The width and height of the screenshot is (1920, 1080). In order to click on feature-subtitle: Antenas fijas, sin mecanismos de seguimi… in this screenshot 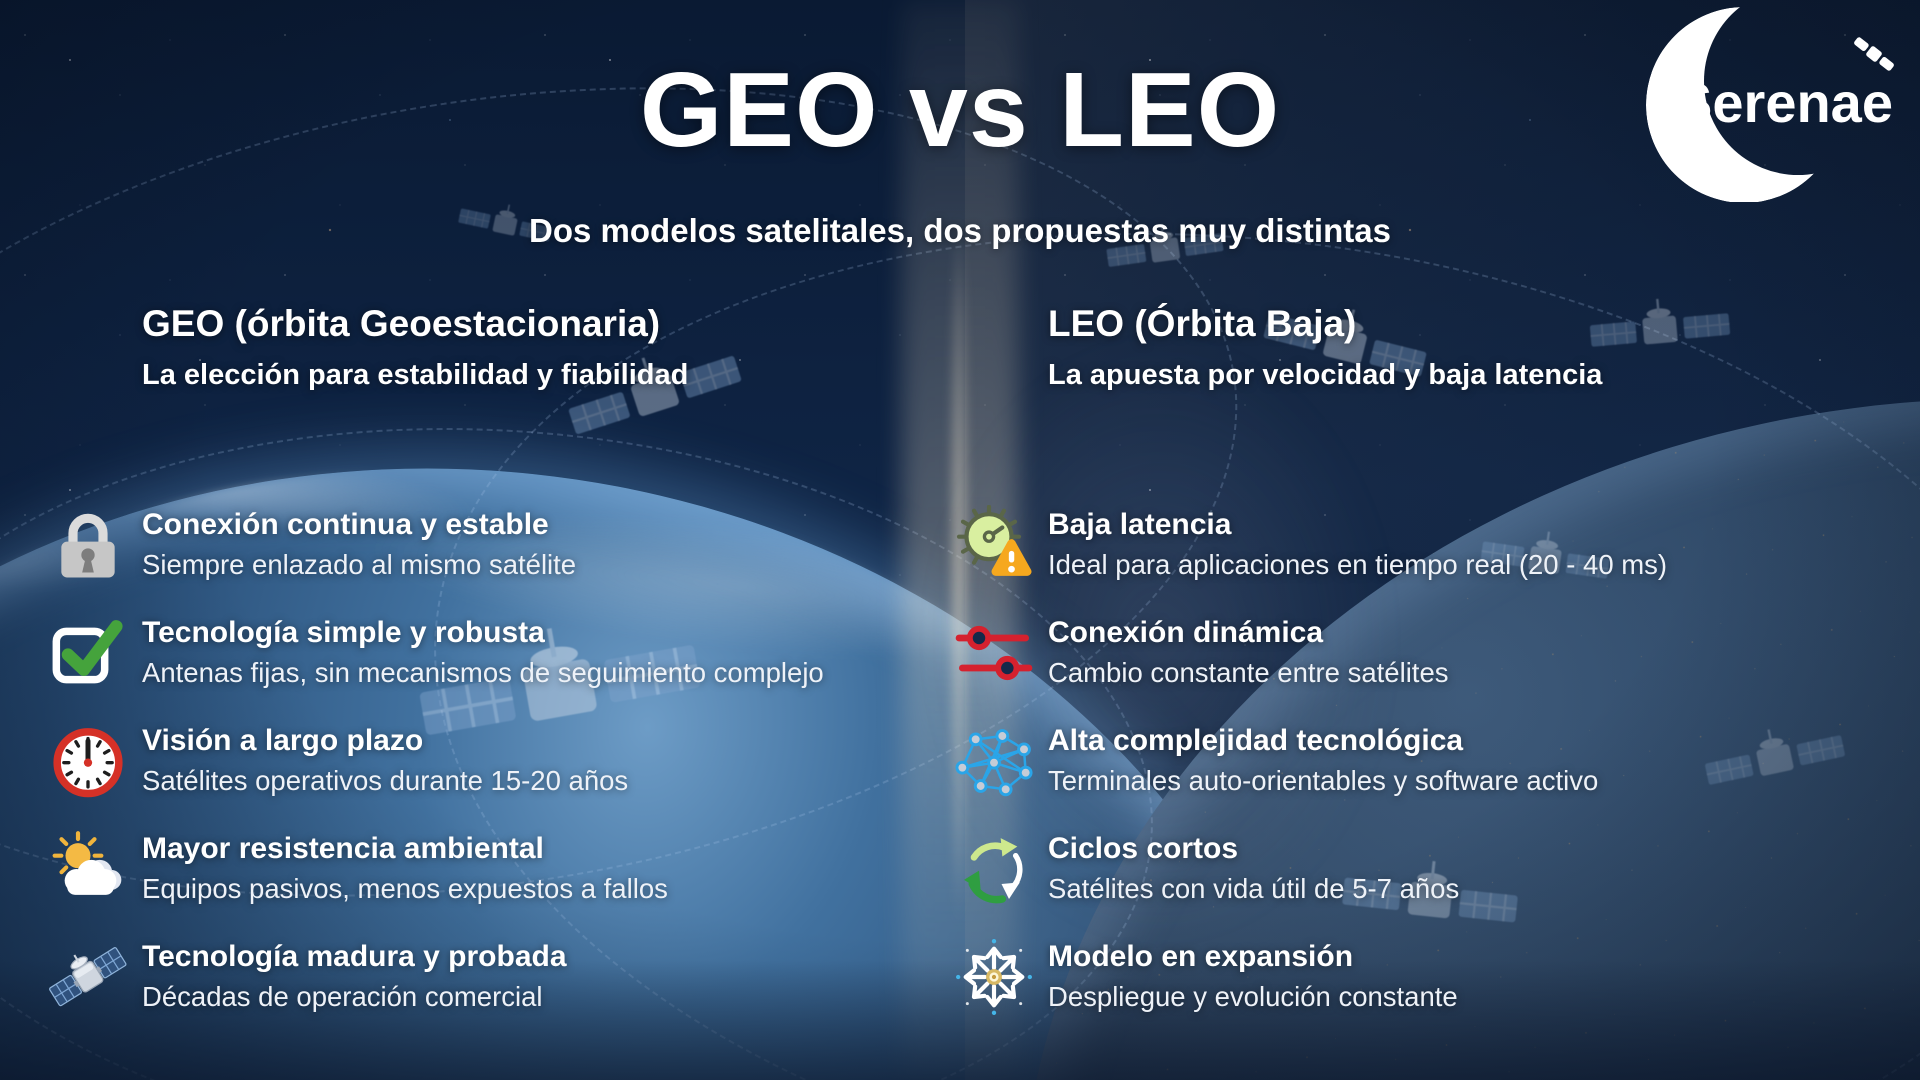, I will do `click(483, 673)`.